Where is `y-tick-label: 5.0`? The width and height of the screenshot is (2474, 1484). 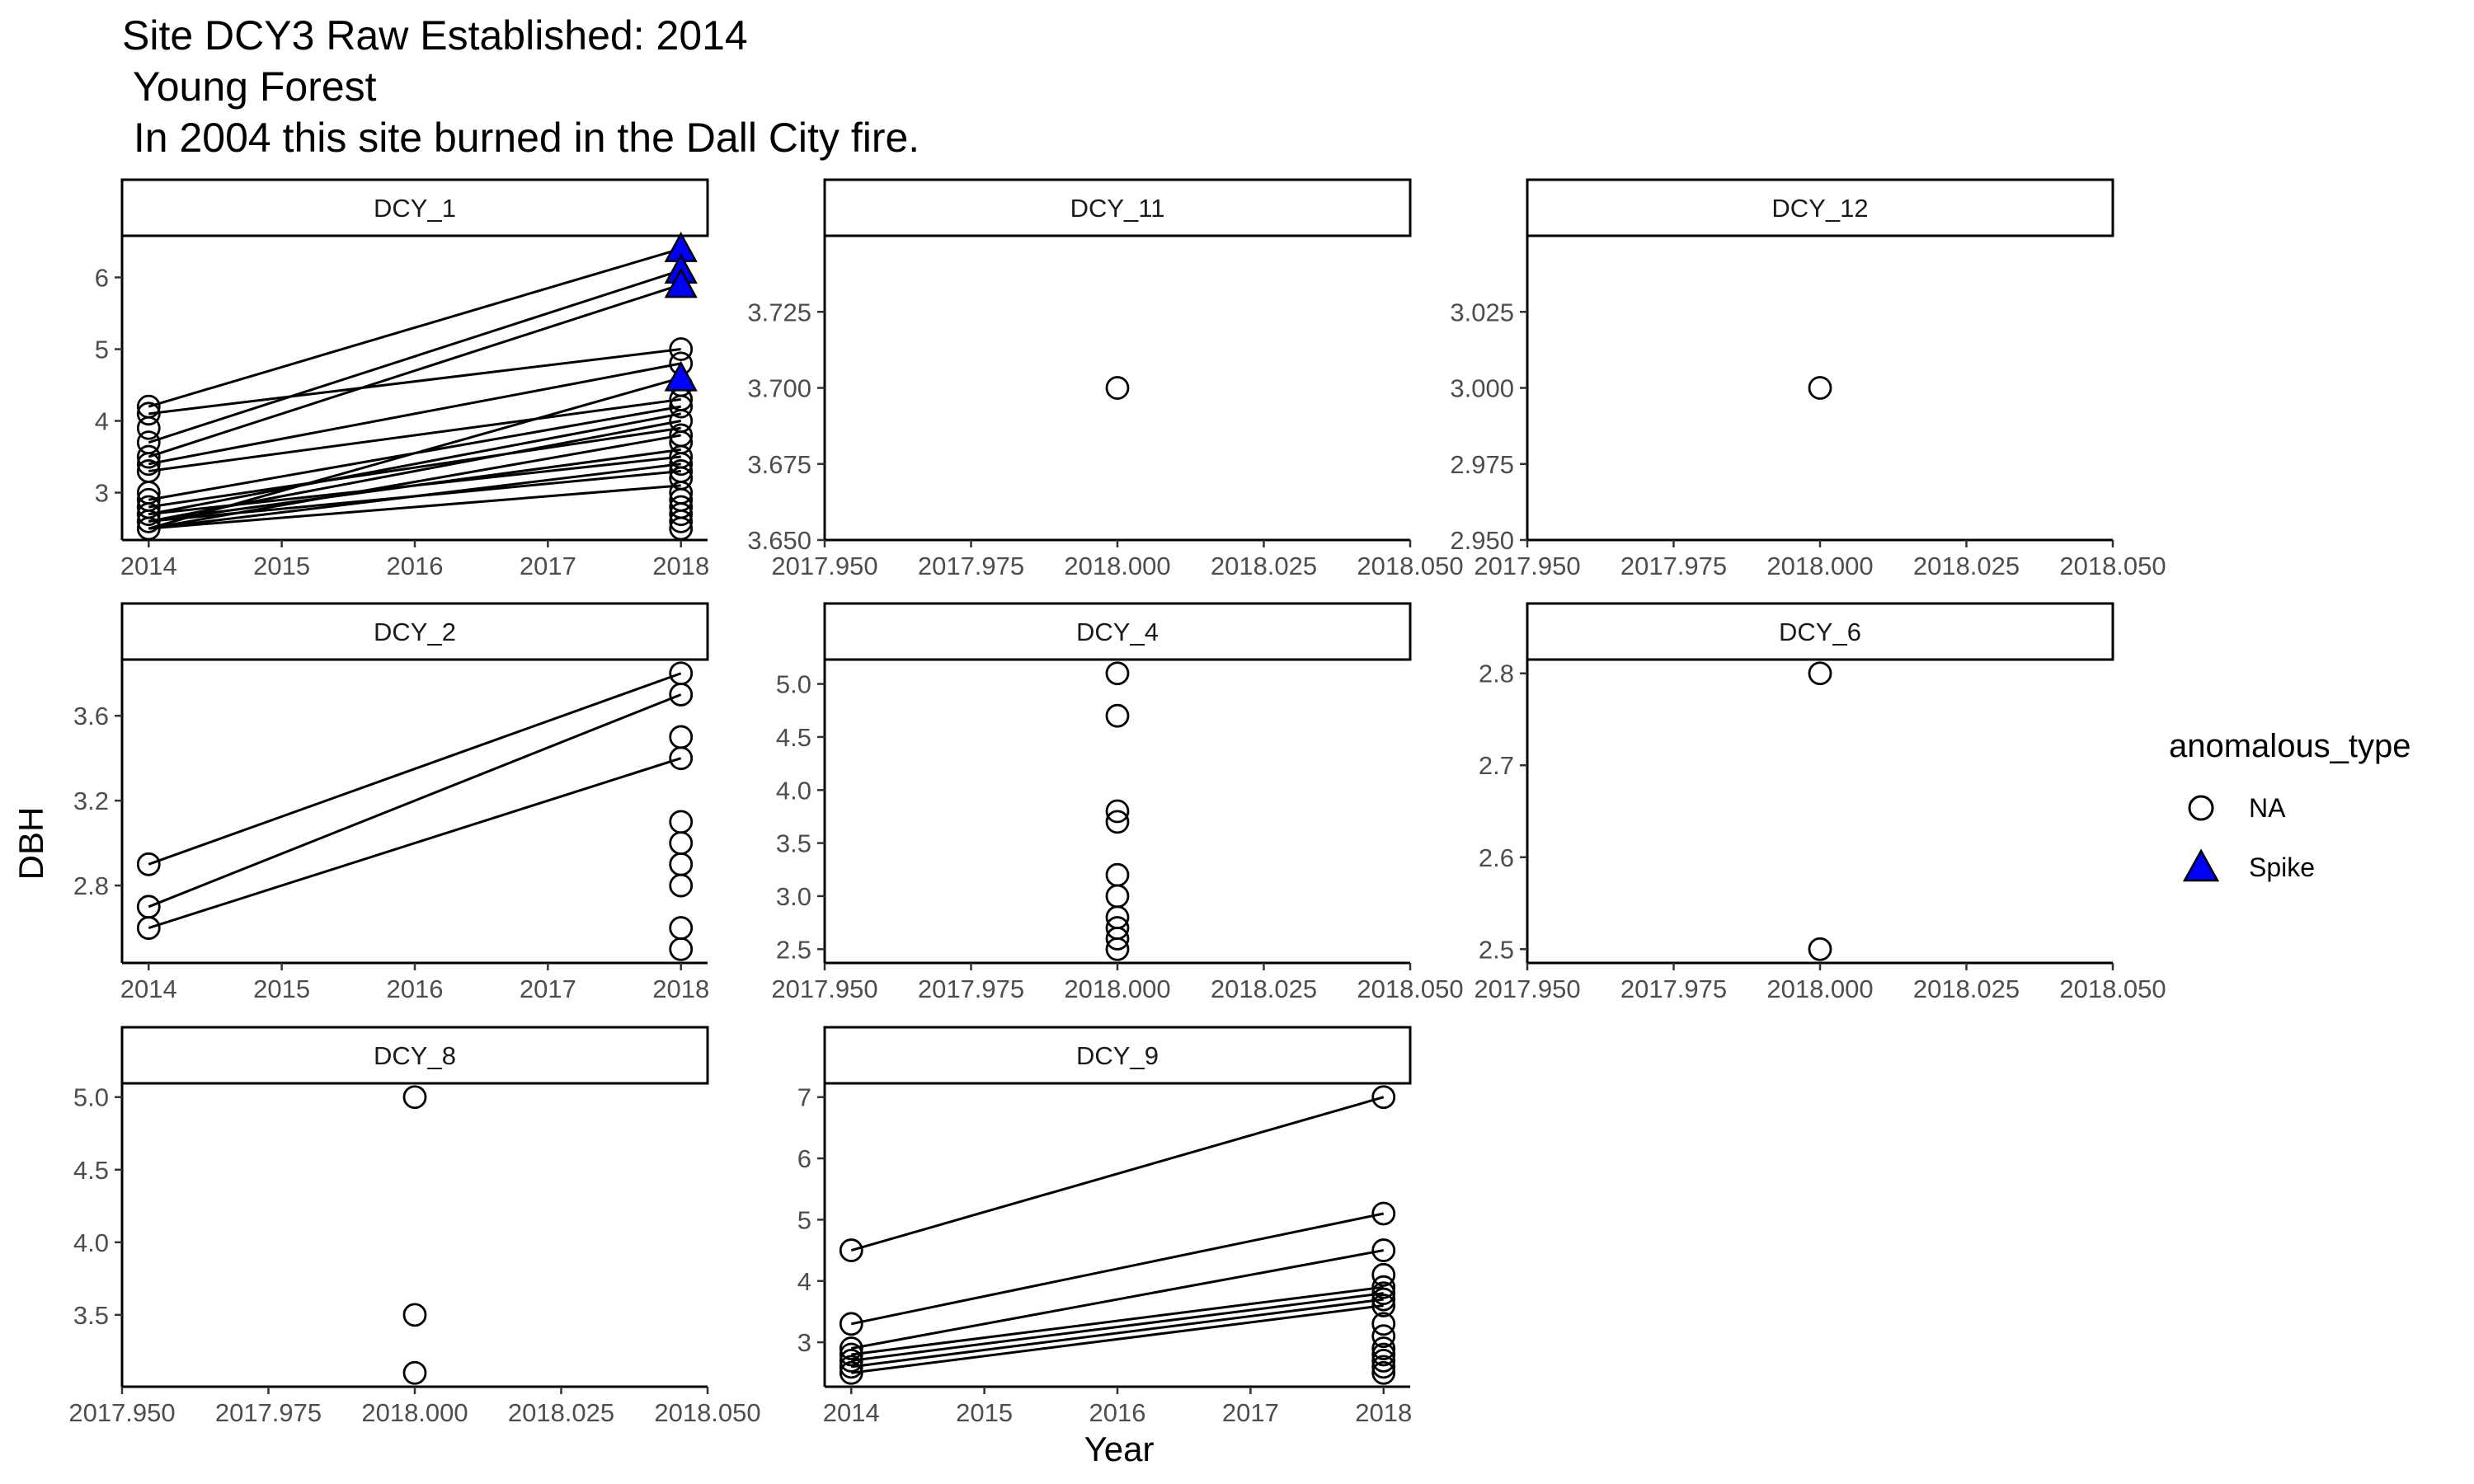 y-tick-label: 5.0 is located at coordinates (91, 1097).